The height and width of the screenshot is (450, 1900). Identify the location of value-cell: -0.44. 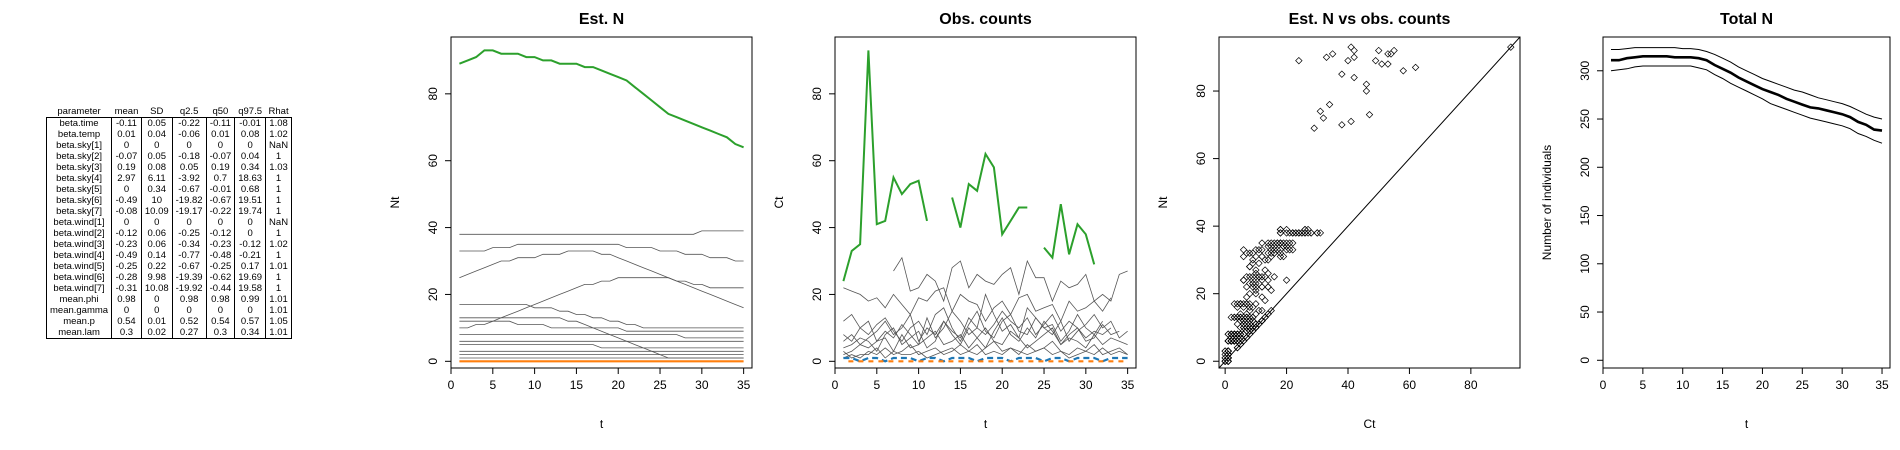
(220, 288).